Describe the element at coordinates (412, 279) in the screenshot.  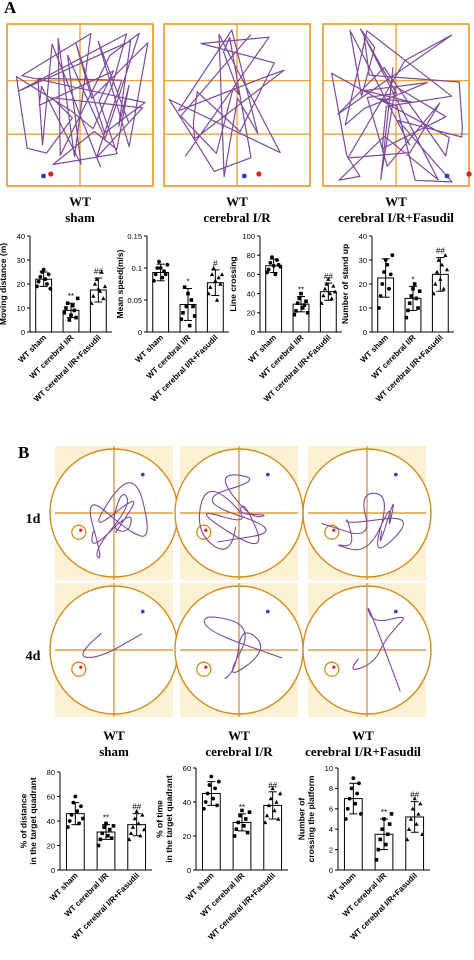
I see `significance-mark: *` at that location.